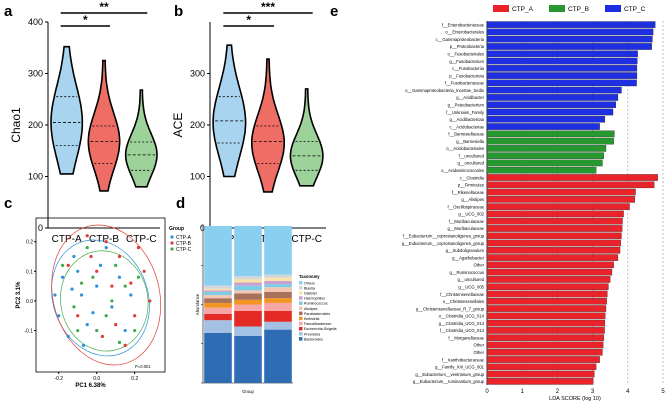 The image size is (667, 402). I want to click on lda-bar-label: g__Fusobacterium, so click(466, 61).